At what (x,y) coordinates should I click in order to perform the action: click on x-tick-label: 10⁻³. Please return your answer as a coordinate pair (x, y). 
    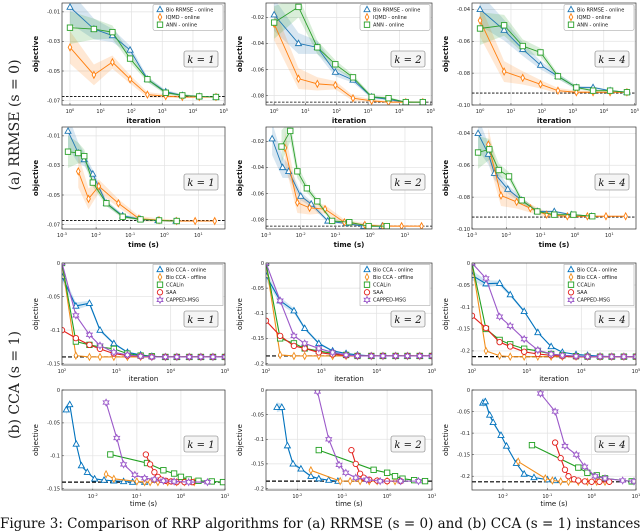
    Looking at the image, I should click on (472, 235).